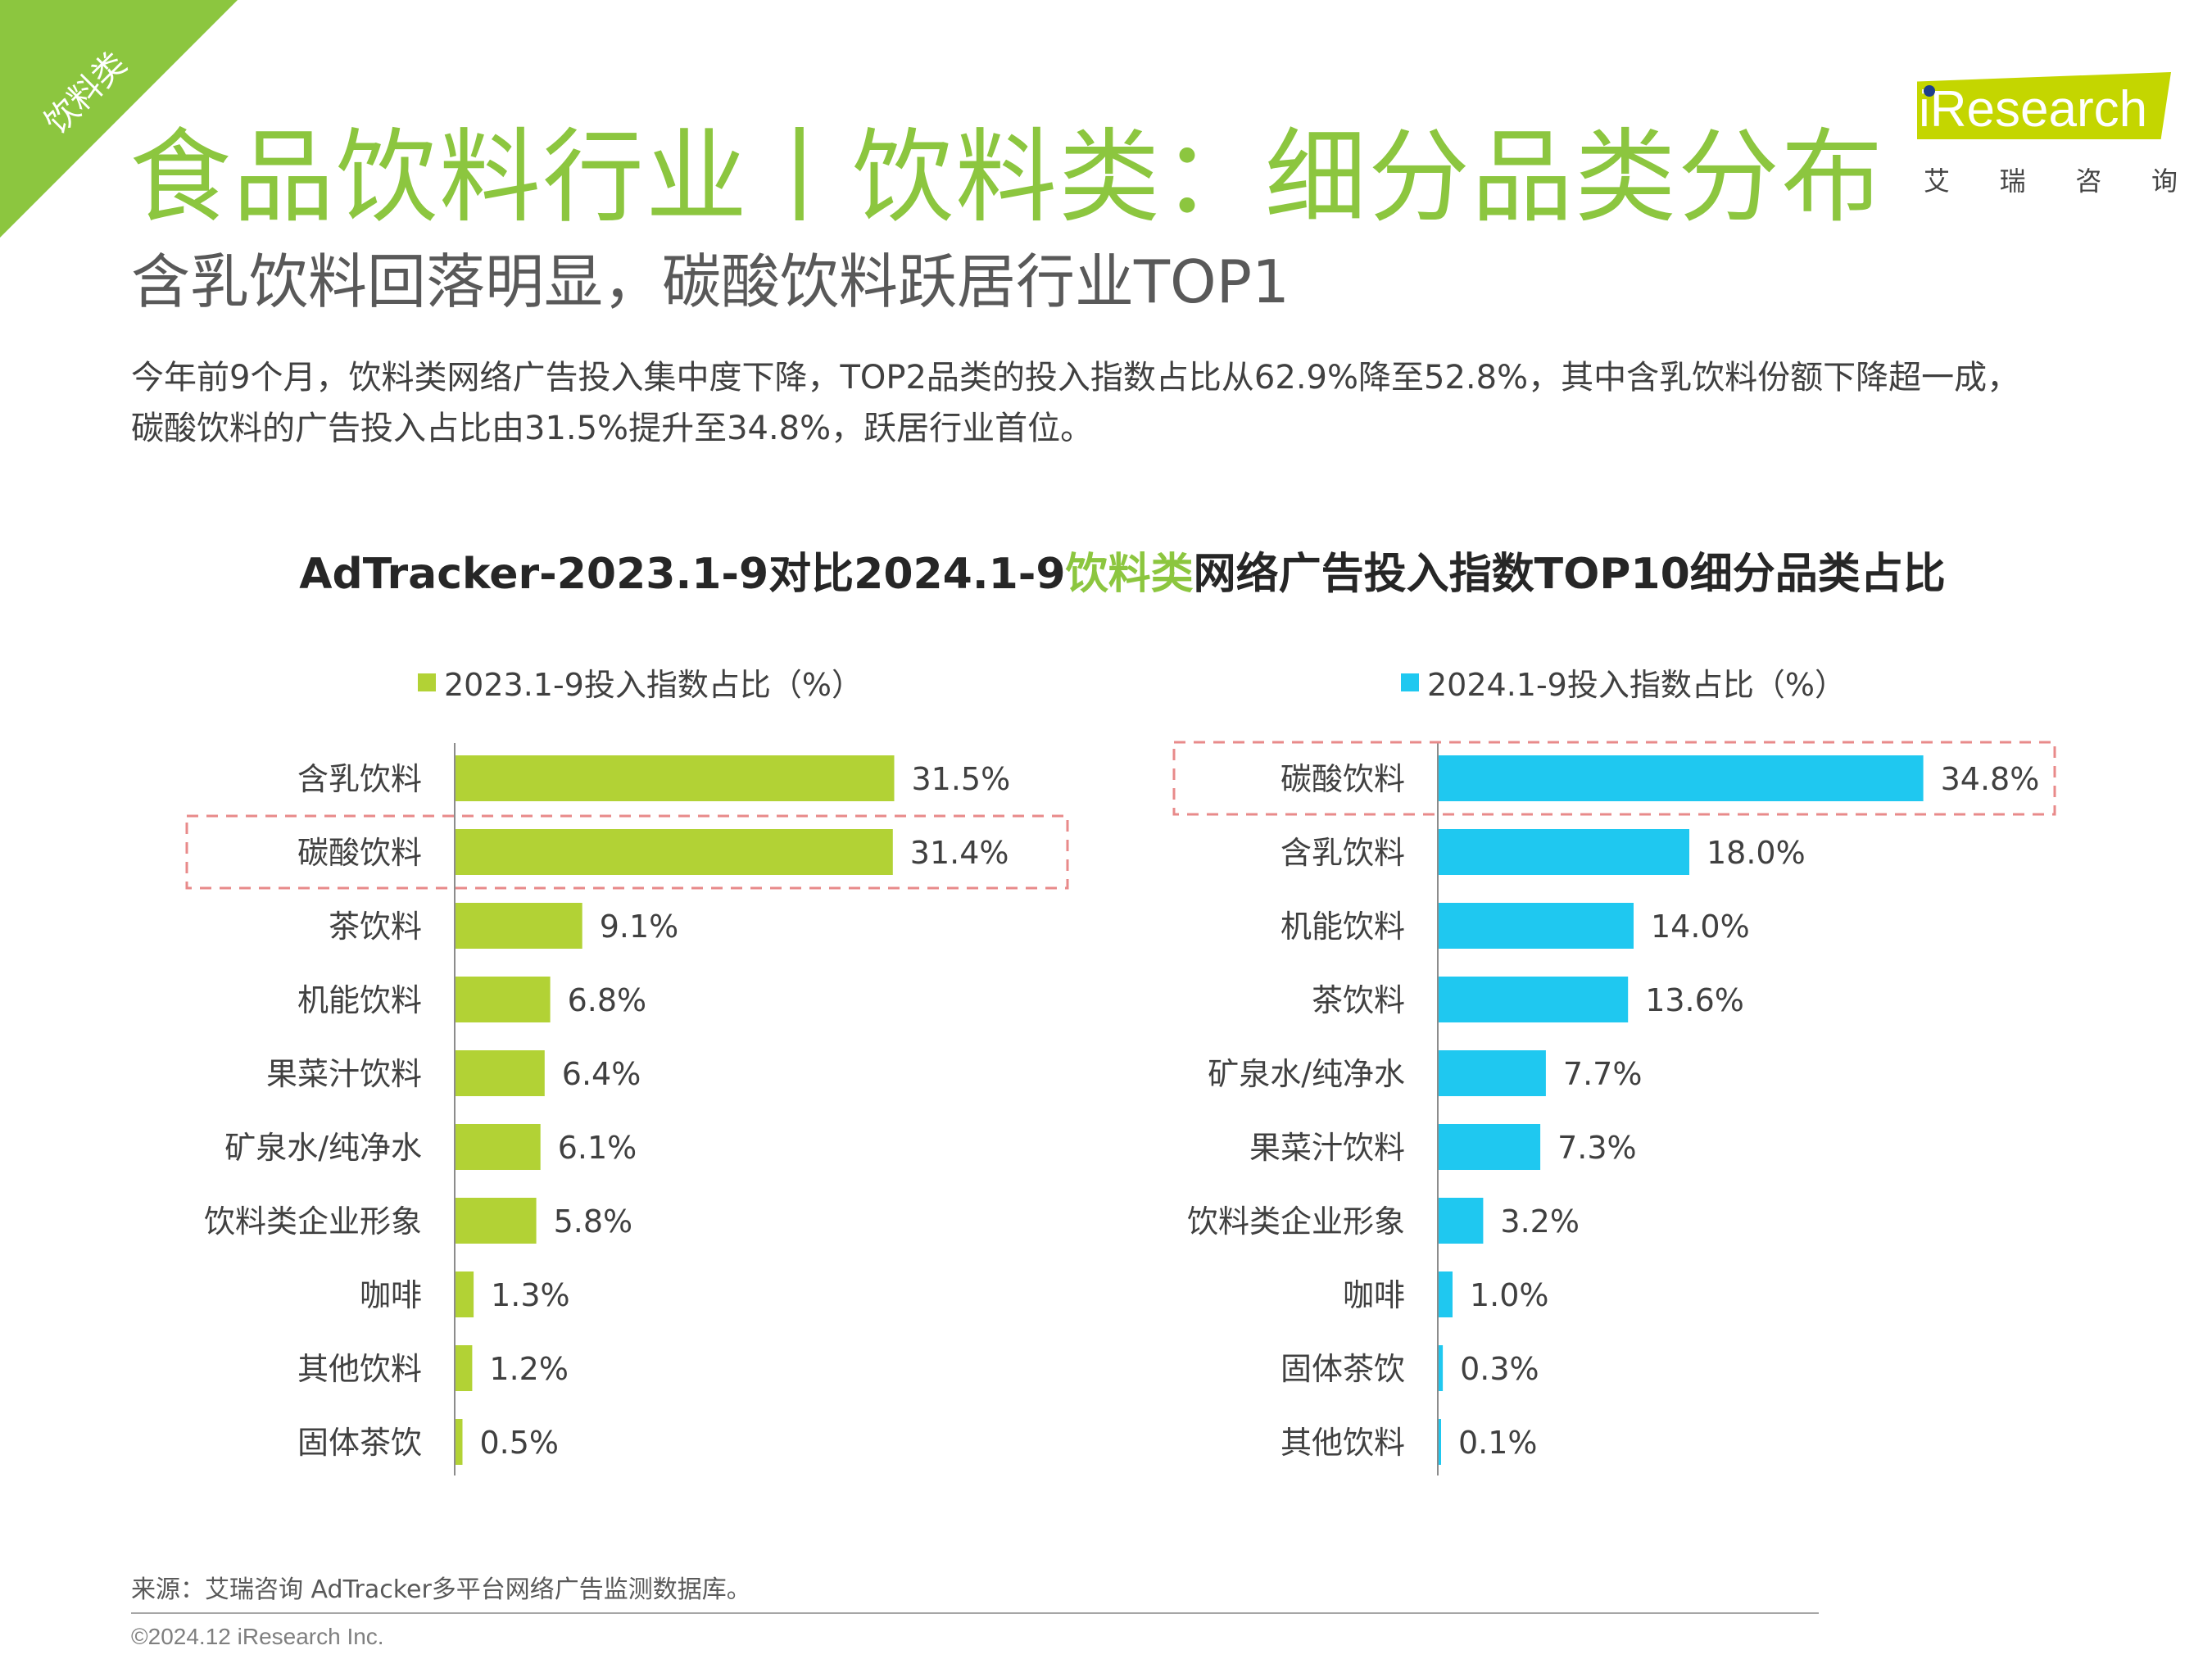  Describe the element at coordinates (2012, 181) in the screenshot. I see `logo-sub-char: 瑞` at that location.